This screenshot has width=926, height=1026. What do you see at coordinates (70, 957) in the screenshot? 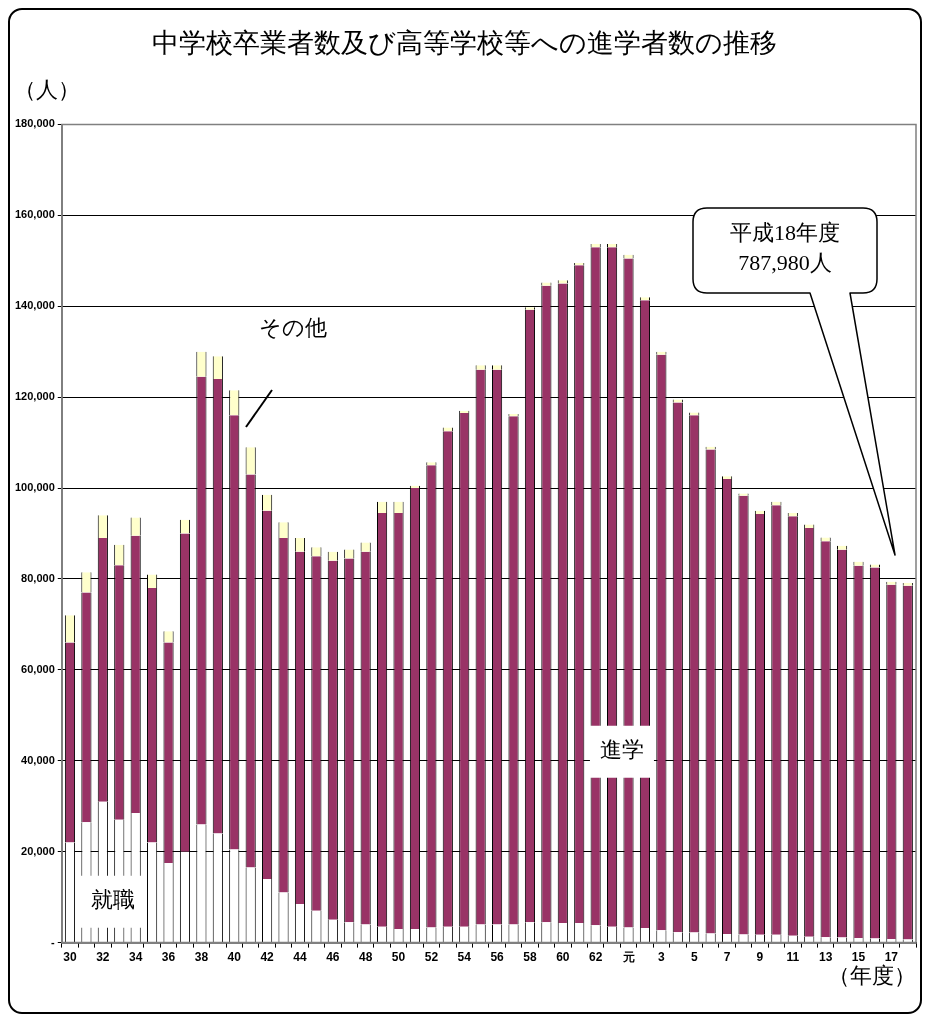
I see `x-tick-label: 30` at bounding box center [70, 957].